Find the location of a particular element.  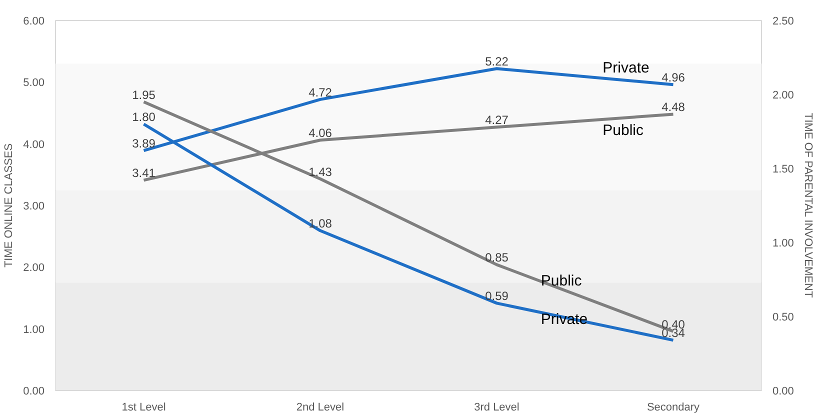

y-tick-label: 5.00 is located at coordinates (34, 83).